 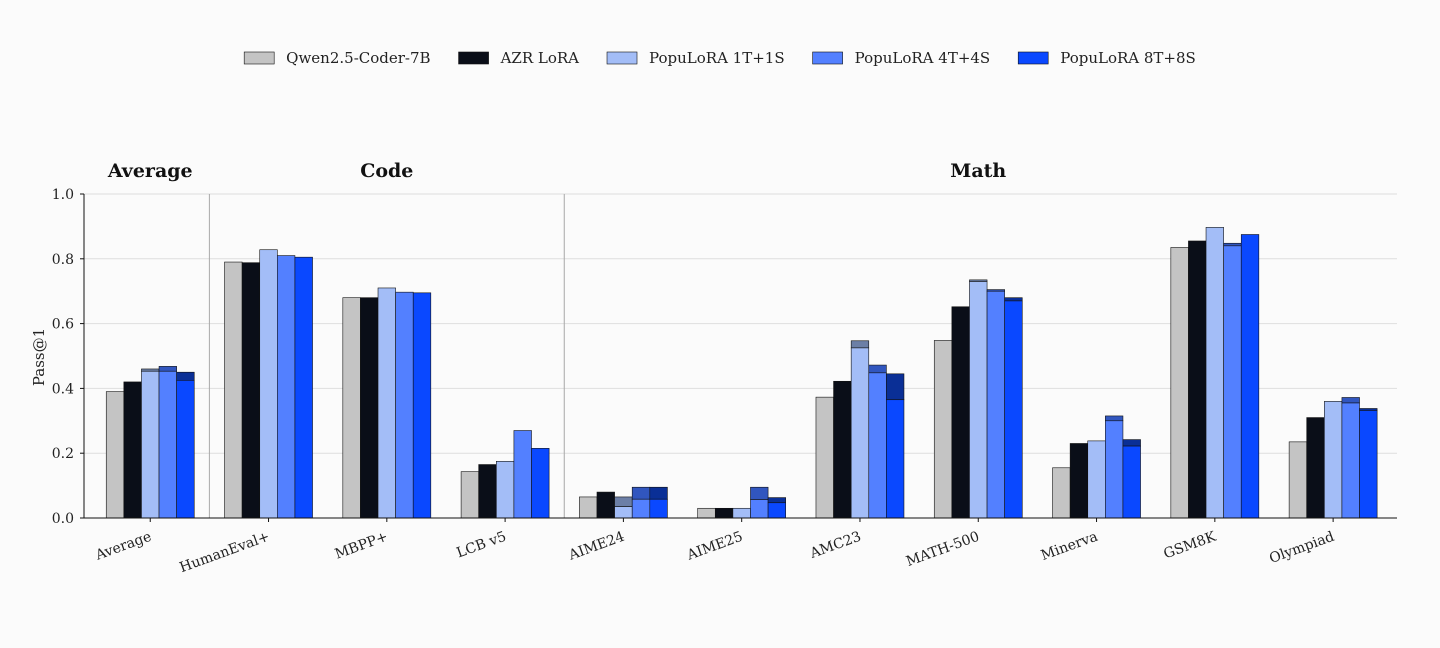 I want to click on y-axis-ticks: 0.0 0.2 0.4 0.6 0.8 1.0, so click(x=68, y=357).